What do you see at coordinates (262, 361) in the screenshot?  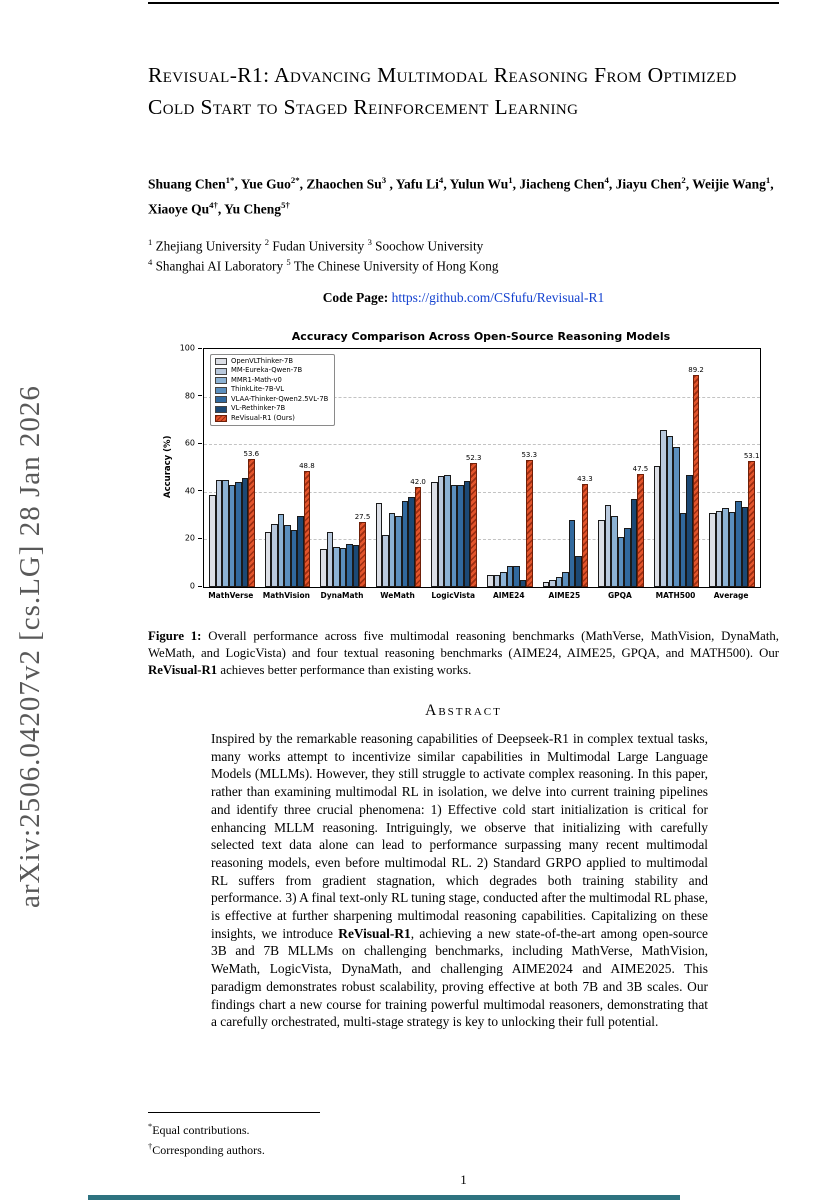 I see `legend-label: OpenVLThinker-7B` at bounding box center [262, 361].